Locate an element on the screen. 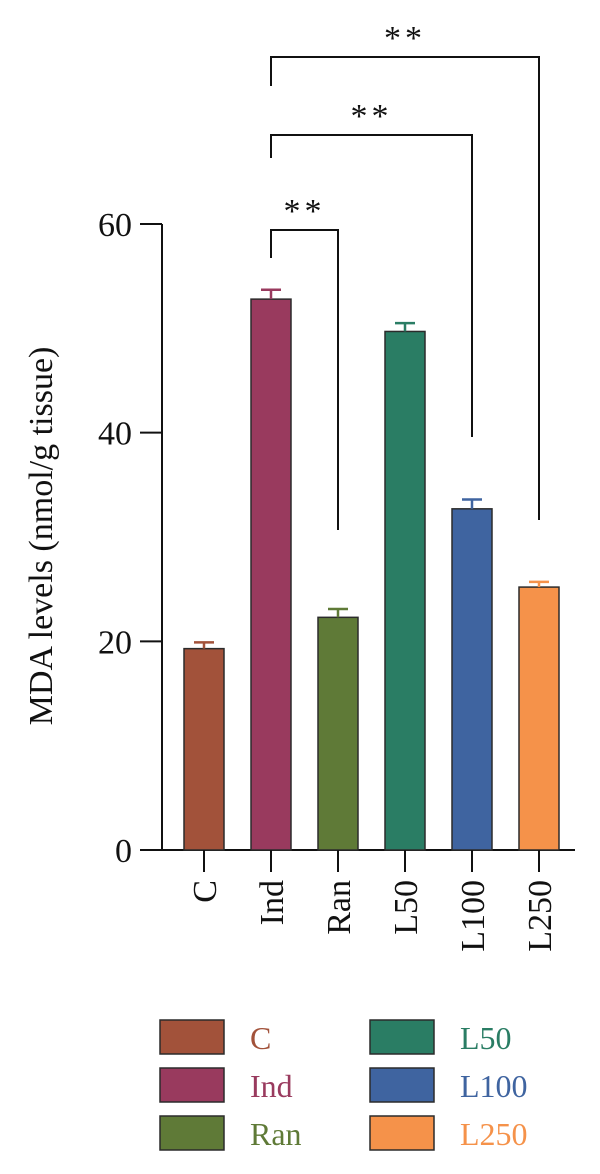  bar-ran is located at coordinates (338, 733).